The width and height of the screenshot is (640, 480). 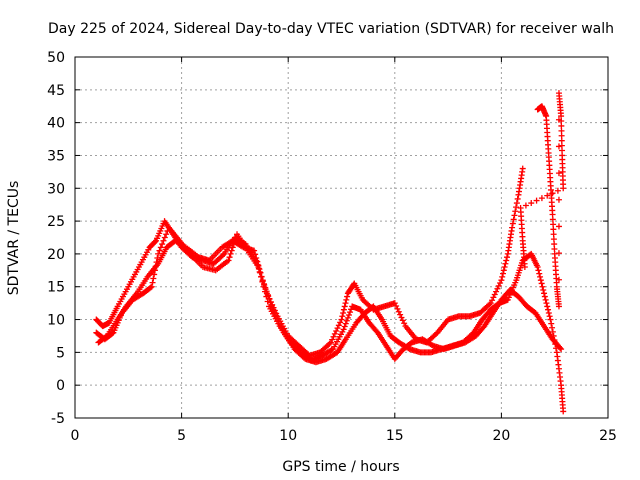 I want to click on y-tick-label: 35, so click(x=56, y=156).